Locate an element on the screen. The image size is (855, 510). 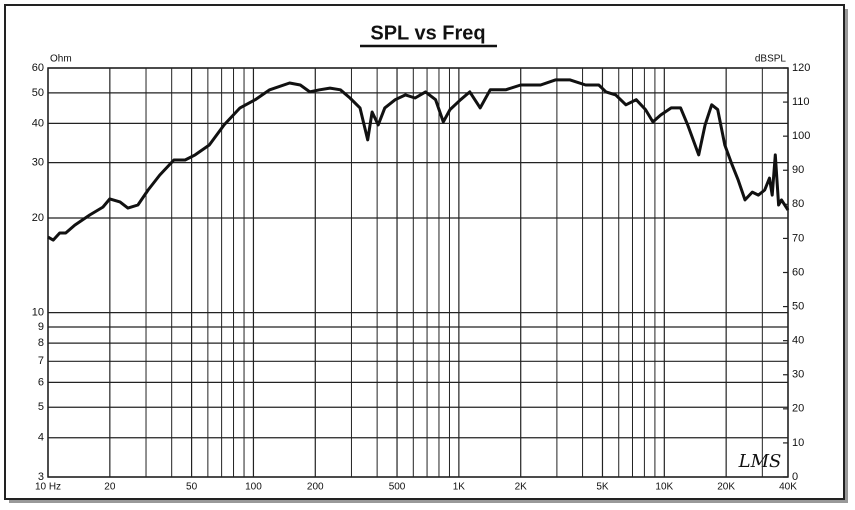
y-tick-label: 3 is located at coordinates (41, 477).